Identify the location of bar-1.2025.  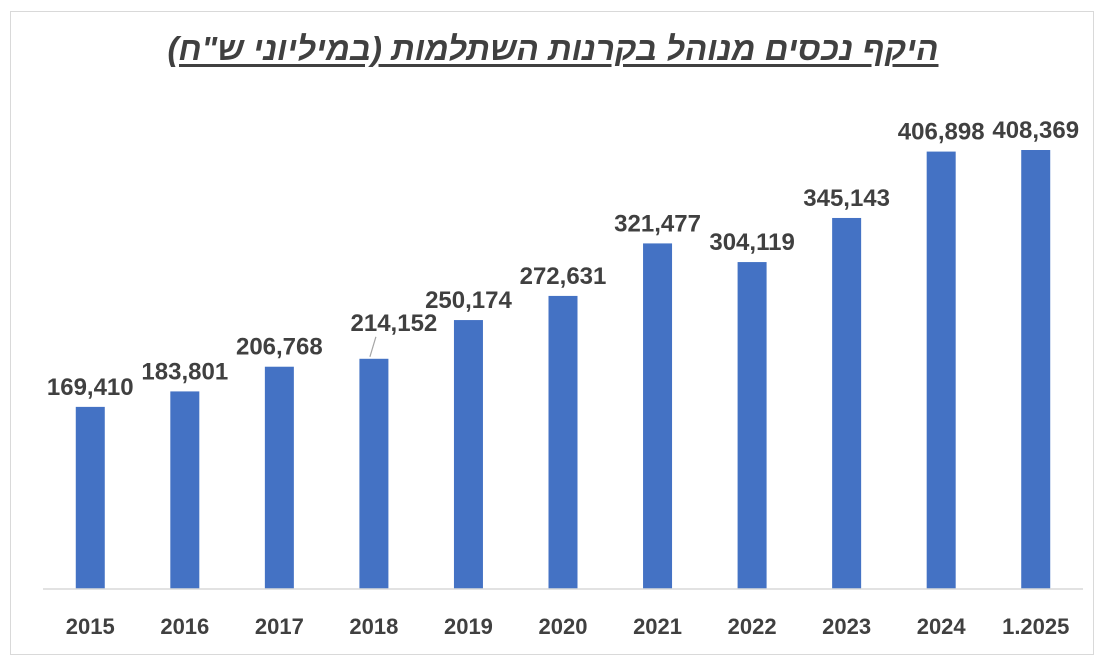
(1036, 369).